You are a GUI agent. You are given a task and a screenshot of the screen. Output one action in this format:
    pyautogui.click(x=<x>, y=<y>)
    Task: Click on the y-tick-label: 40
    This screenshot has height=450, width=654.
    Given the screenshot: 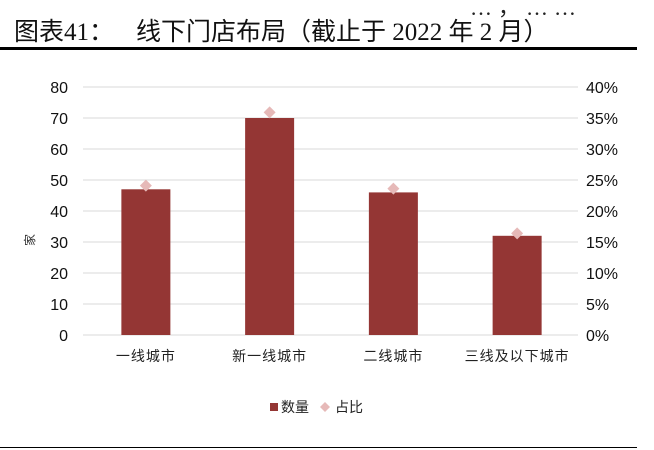 What is the action you would take?
    pyautogui.click(x=59, y=212)
    